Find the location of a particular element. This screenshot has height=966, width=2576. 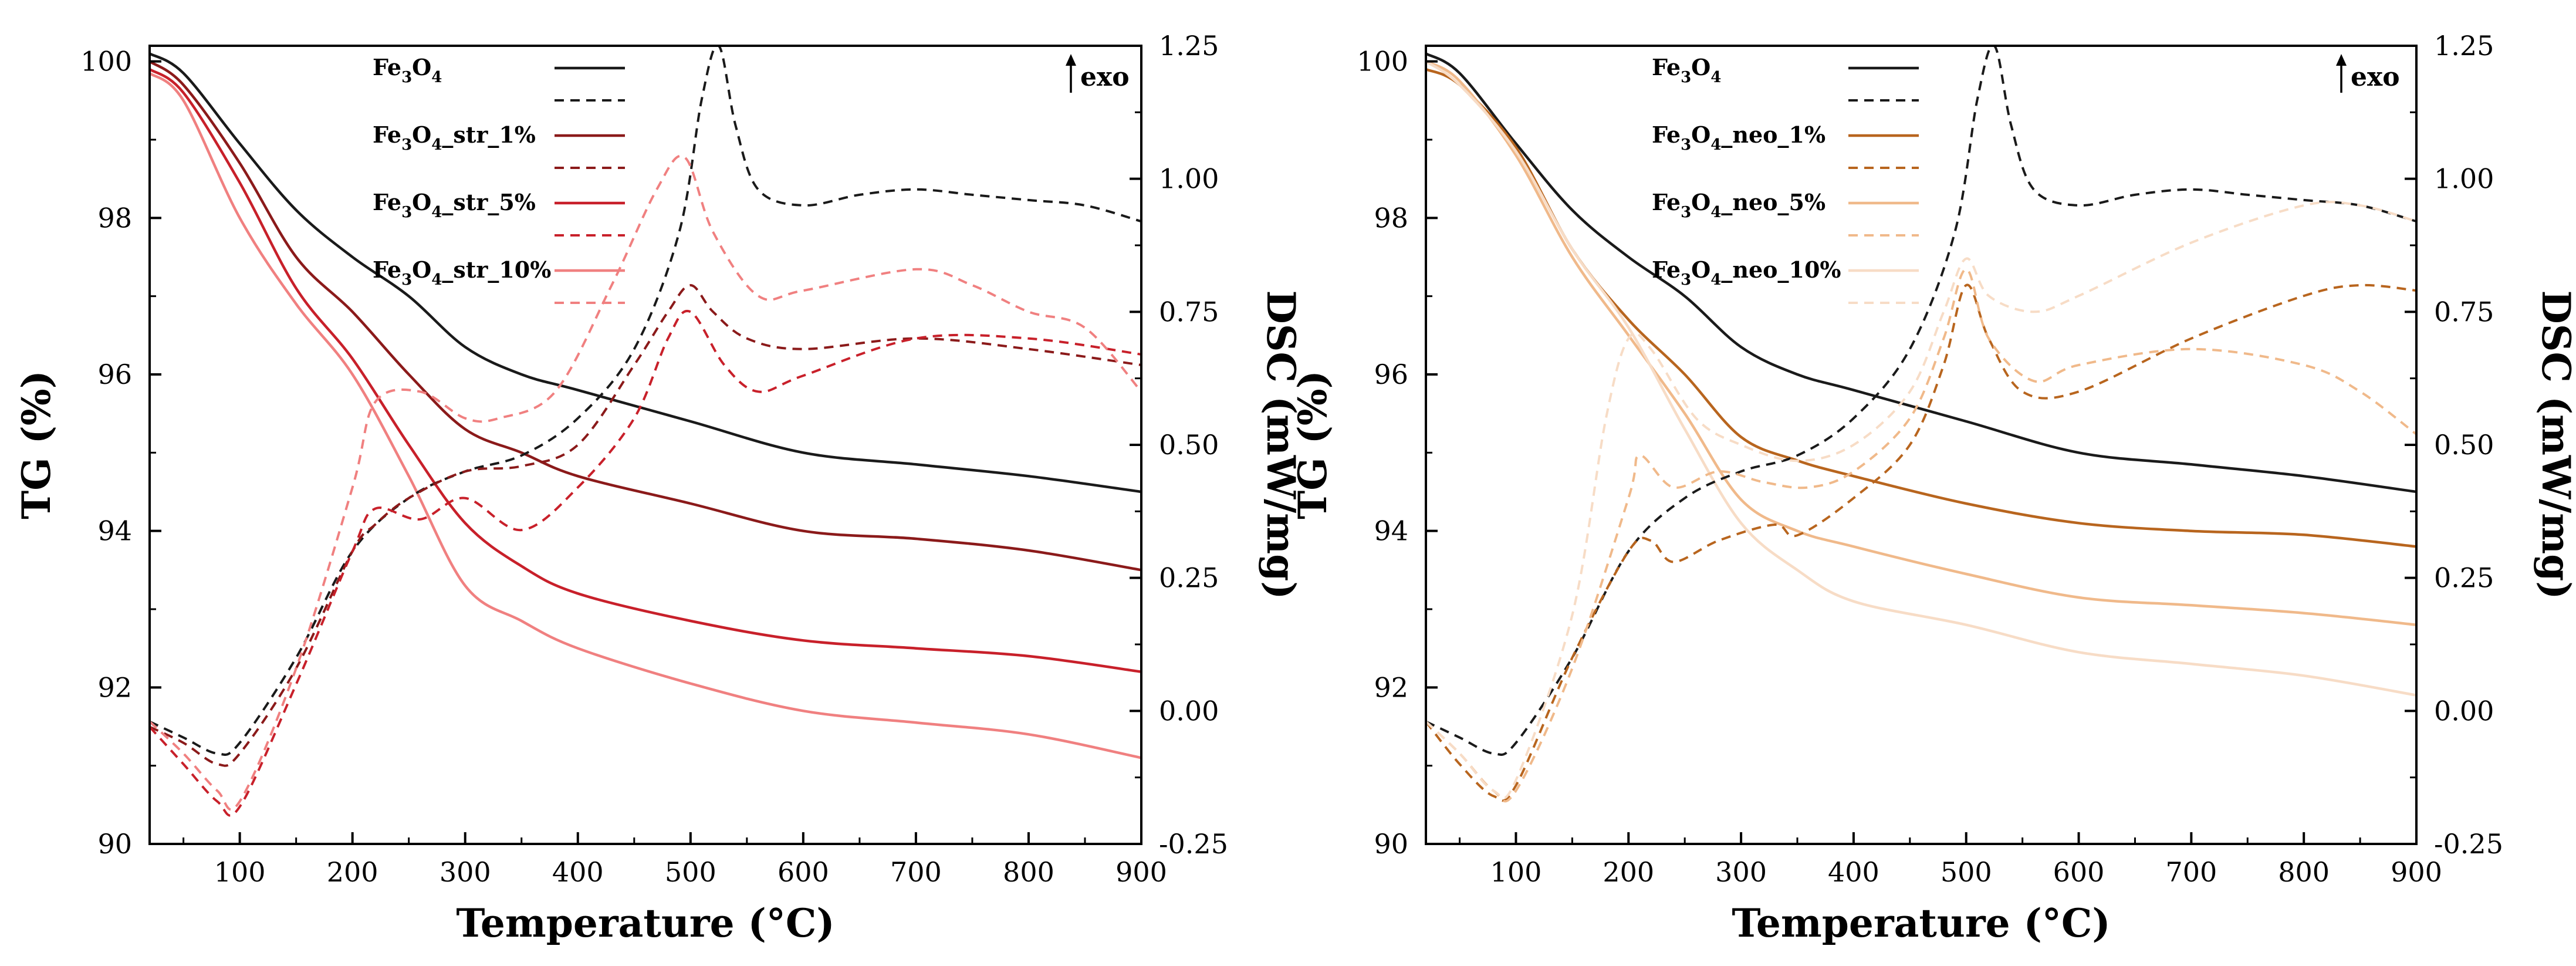

legend-label: Fe3O4_str_1% is located at coordinates (454, 137).